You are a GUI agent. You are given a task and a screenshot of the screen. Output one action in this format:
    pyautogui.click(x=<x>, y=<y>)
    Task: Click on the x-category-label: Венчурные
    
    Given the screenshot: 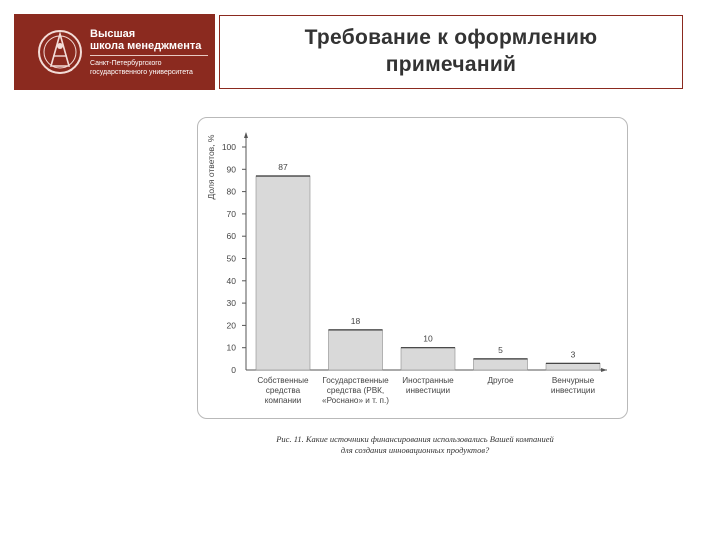 What is the action you would take?
    pyautogui.click(x=573, y=380)
    